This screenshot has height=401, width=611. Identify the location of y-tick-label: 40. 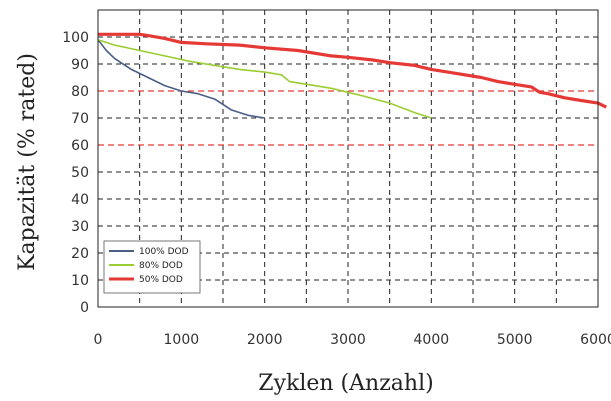
(80, 200).